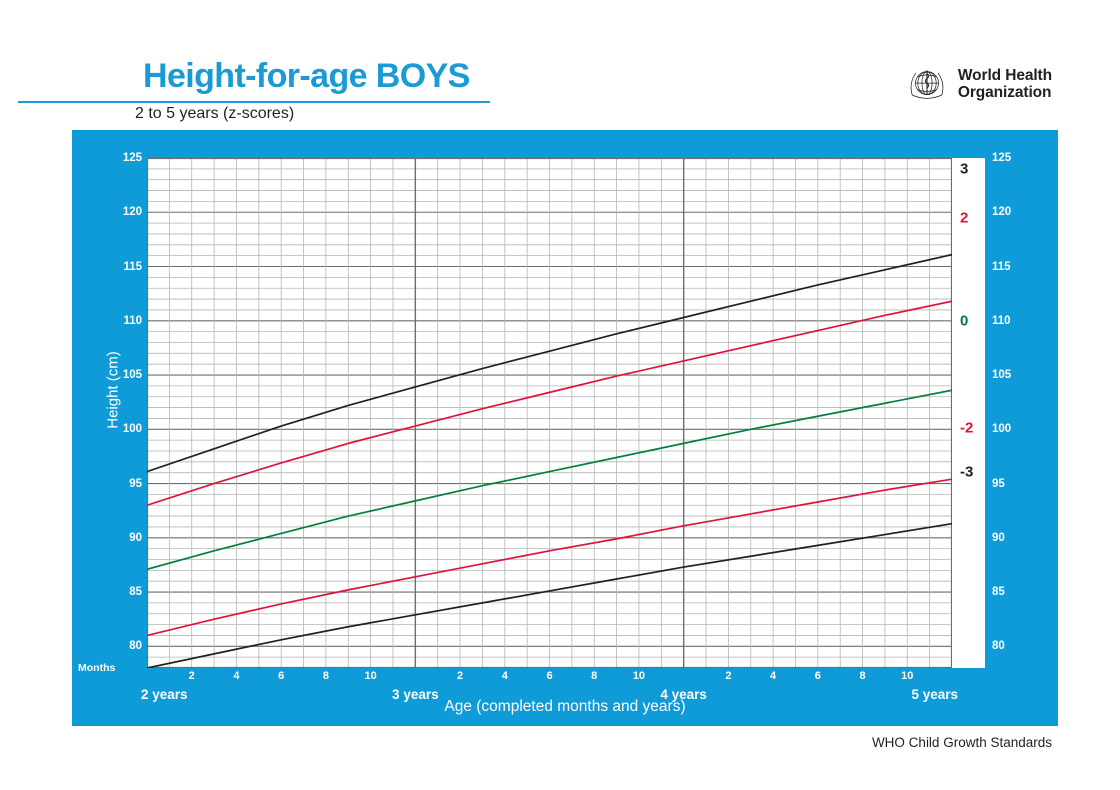 This screenshot has width=1120, height=790. Describe the element at coordinates (968, 413) in the screenshot. I see `z-score-label-strip: 3 2 0 -2 -3` at that location.